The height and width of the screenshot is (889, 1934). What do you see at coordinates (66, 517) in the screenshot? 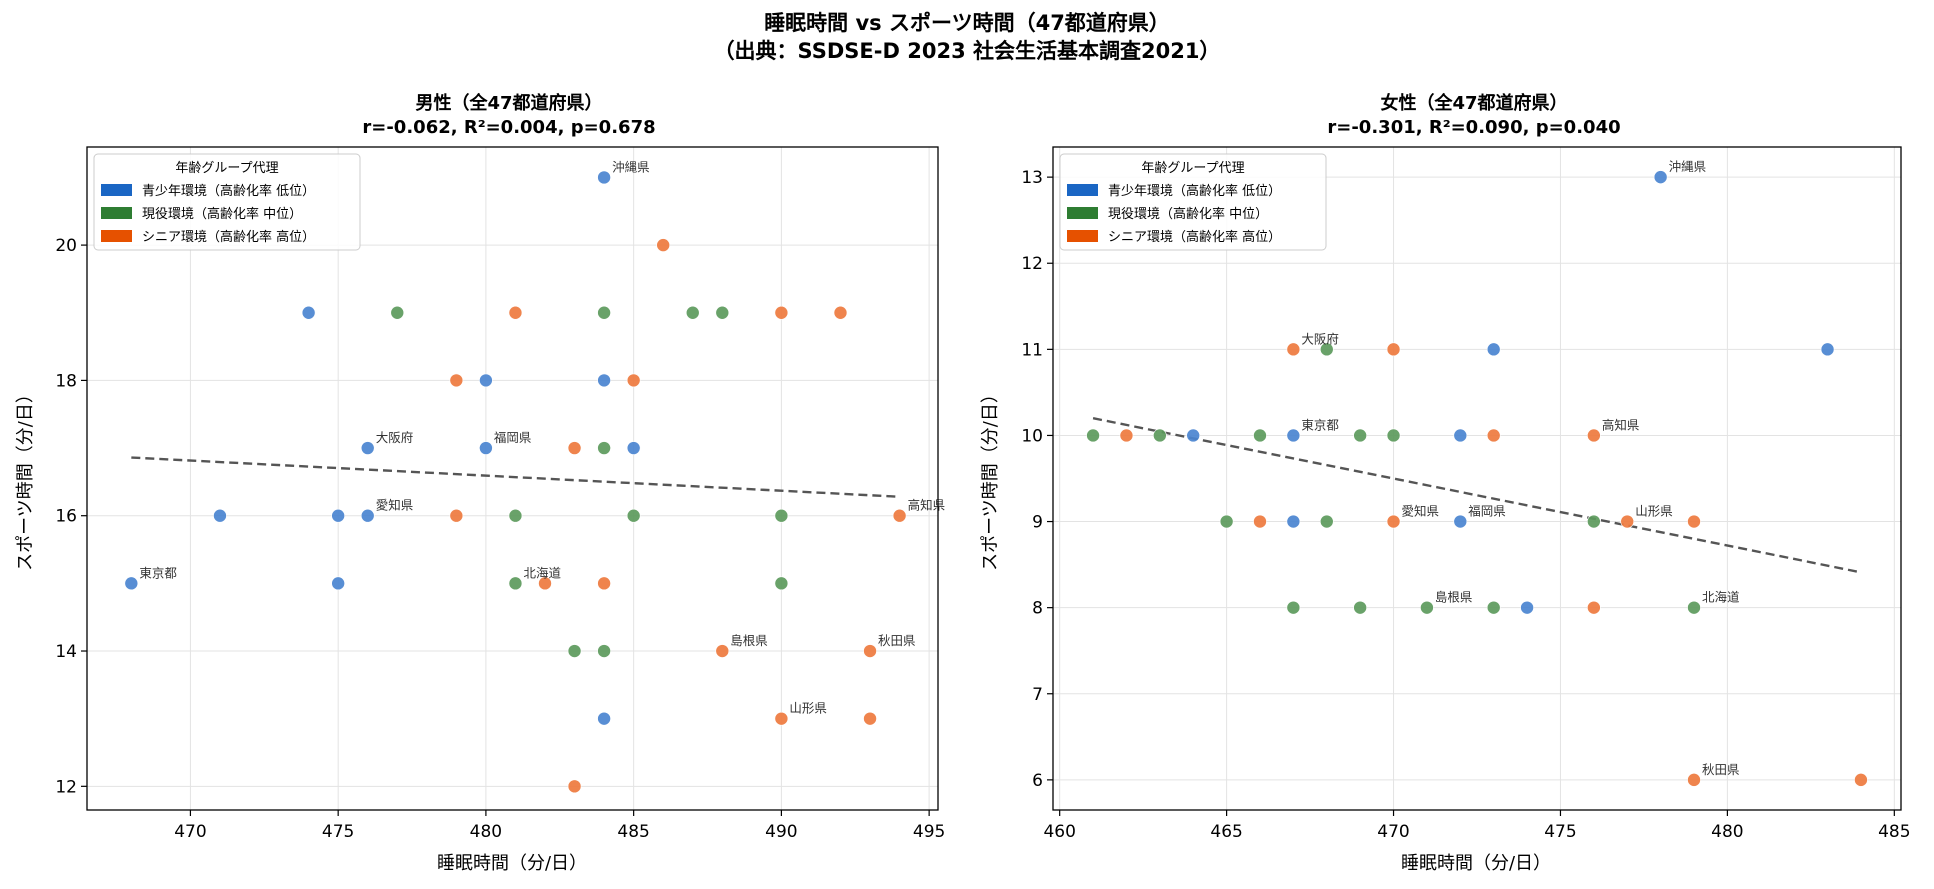
I see `male-y-tick-label: 16` at bounding box center [66, 517].